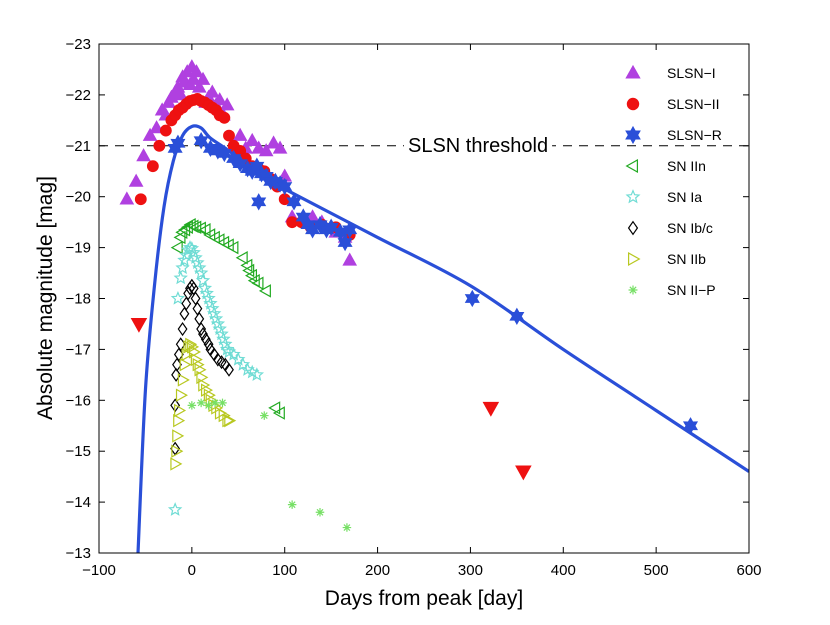 This screenshot has width=830, height=625. I want to click on legend-label-sn-ib-c: SN Ib/c, so click(690, 228).